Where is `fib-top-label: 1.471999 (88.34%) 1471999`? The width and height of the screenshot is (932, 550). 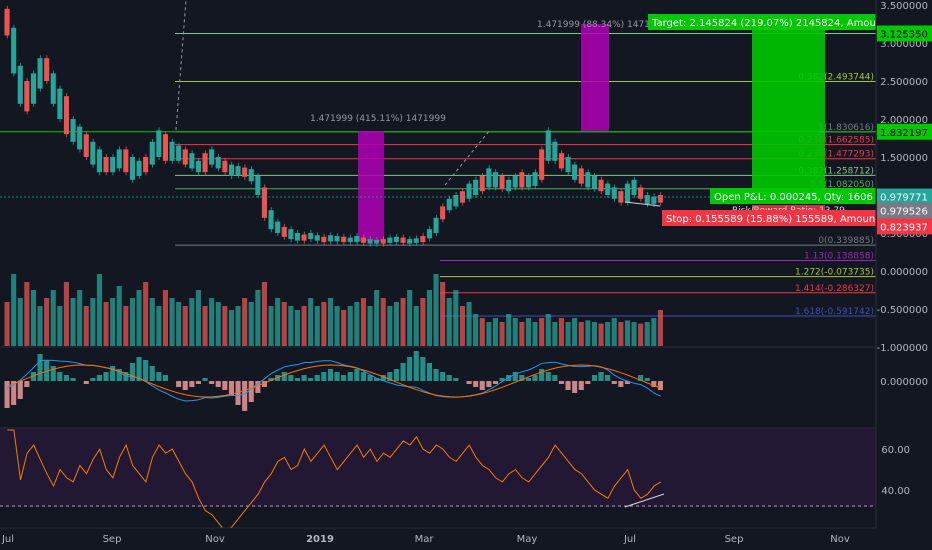 fib-top-label: 1.471999 (88.34%) 1471999 is located at coordinates (602, 25).